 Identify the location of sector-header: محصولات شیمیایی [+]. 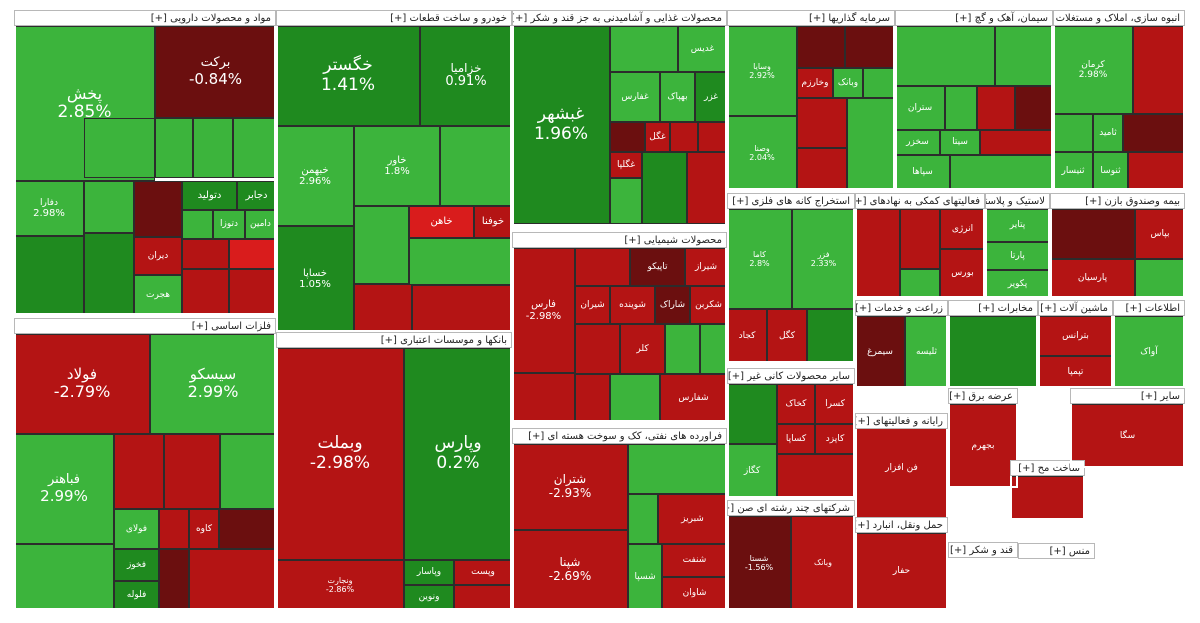
(619, 240).